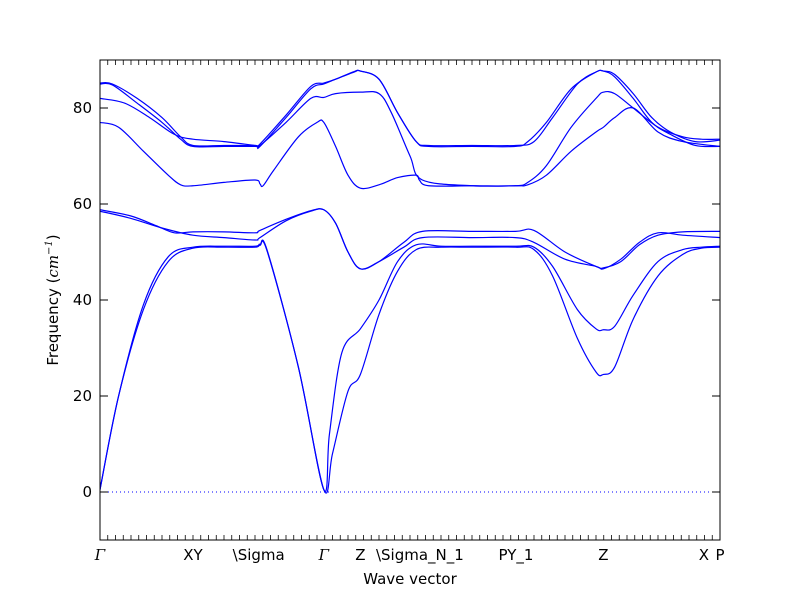 The image size is (800, 600). I want to click on y-tick-label: 80, so click(82, 108).